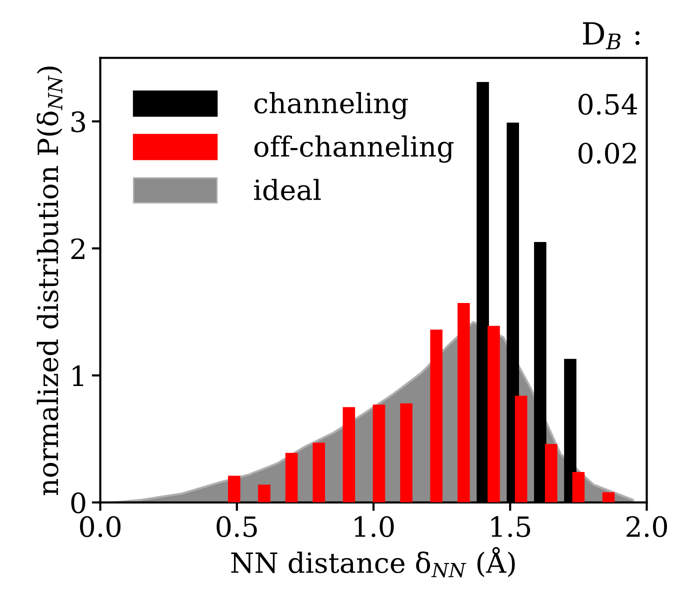  What do you see at coordinates (646, 527) in the screenshot?
I see `x-tick-label: 2.0` at bounding box center [646, 527].